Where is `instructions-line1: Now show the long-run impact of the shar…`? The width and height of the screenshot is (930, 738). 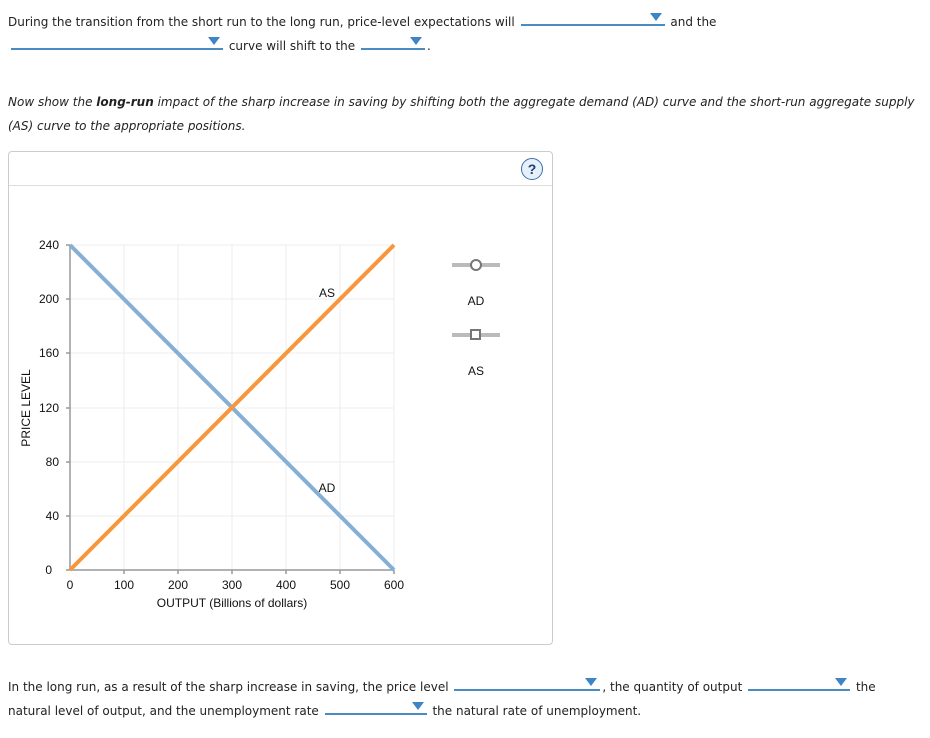
instructions-line1: Now show the long-run impact of the shar… is located at coordinates (461, 102).